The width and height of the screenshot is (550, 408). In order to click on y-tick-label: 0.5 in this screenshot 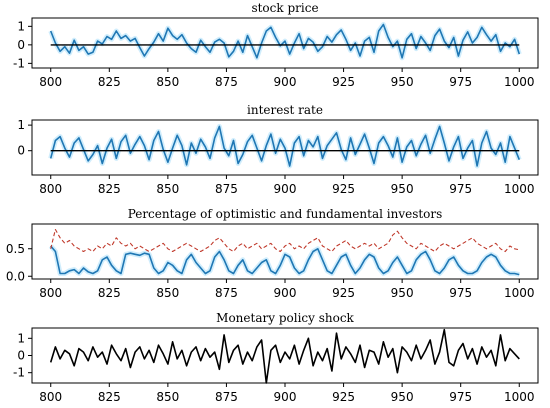, I will do `click(15, 249)`.